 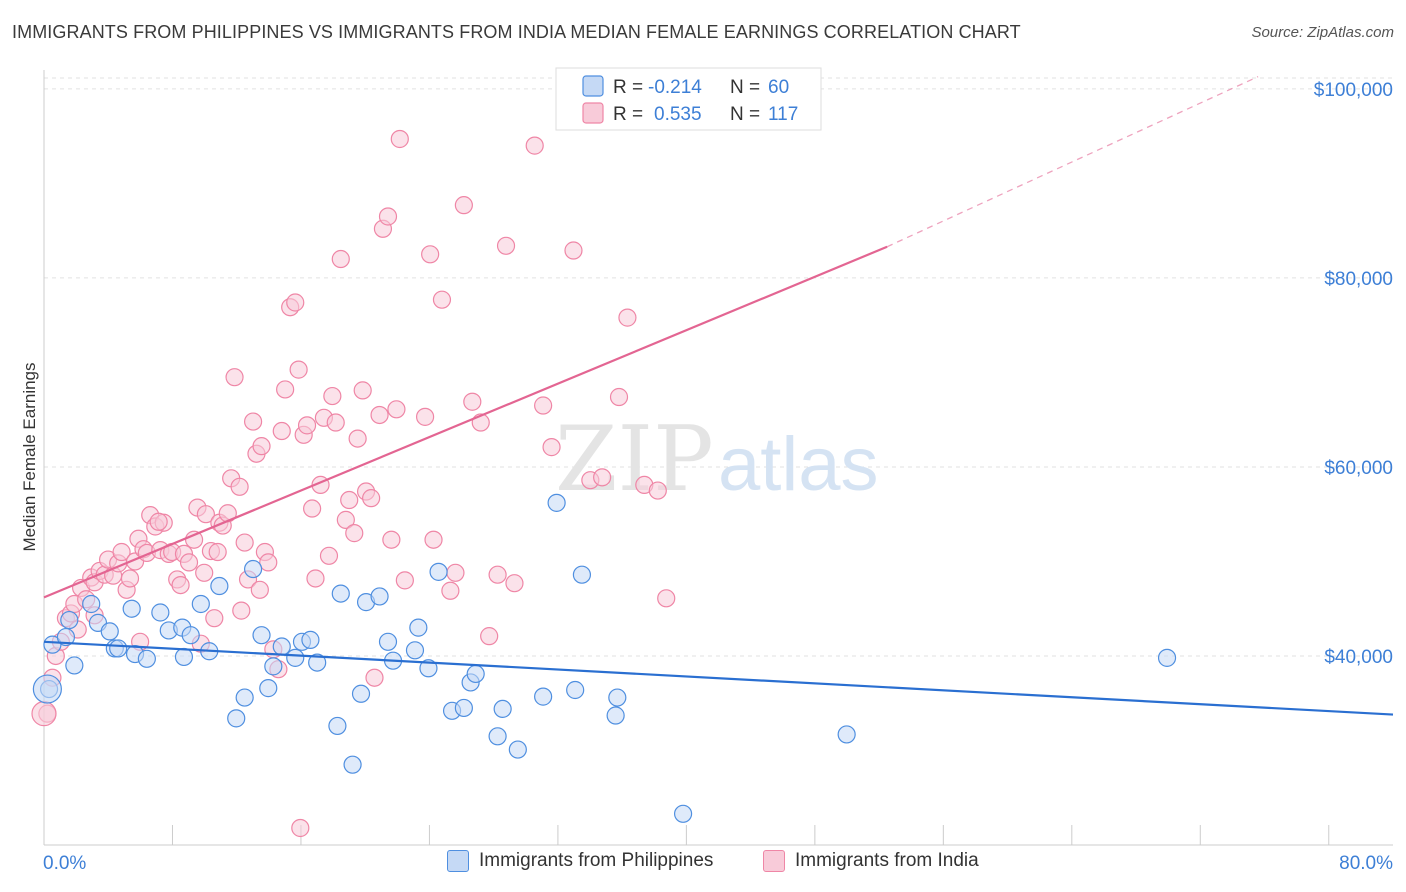 I want to click on legend-r-value: 0.535, so click(x=678, y=114).